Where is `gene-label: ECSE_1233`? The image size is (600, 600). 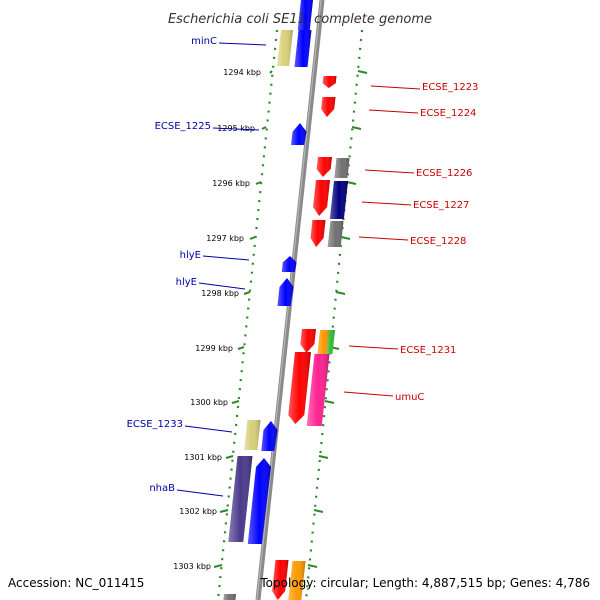 gene-label: ECSE_1233 is located at coordinates (155, 424).